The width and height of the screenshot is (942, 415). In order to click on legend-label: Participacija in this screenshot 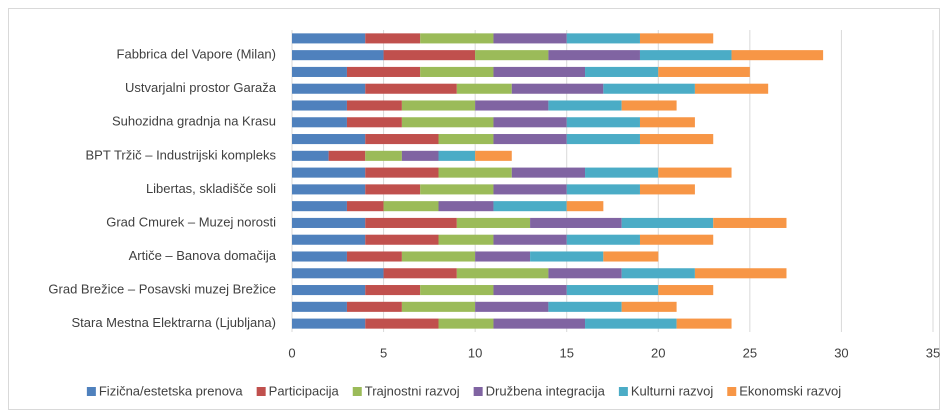, I will do `click(304, 390)`.